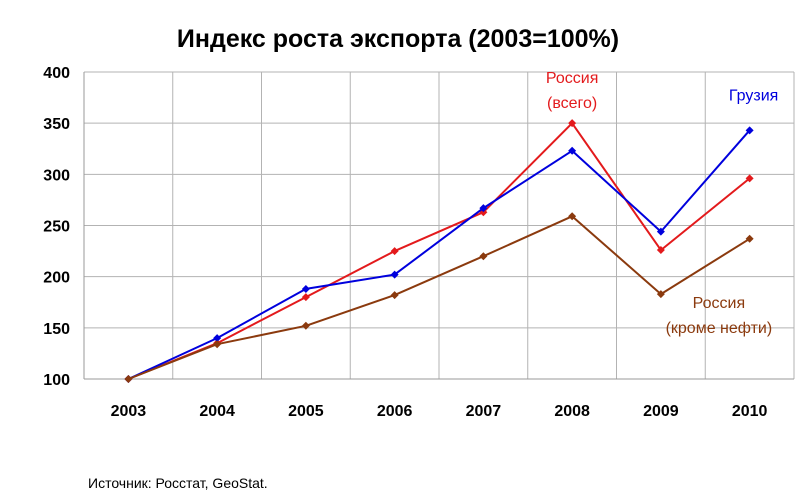 The width and height of the screenshot is (800, 500). I want to click on x-tick-label: 2004, so click(217, 411).